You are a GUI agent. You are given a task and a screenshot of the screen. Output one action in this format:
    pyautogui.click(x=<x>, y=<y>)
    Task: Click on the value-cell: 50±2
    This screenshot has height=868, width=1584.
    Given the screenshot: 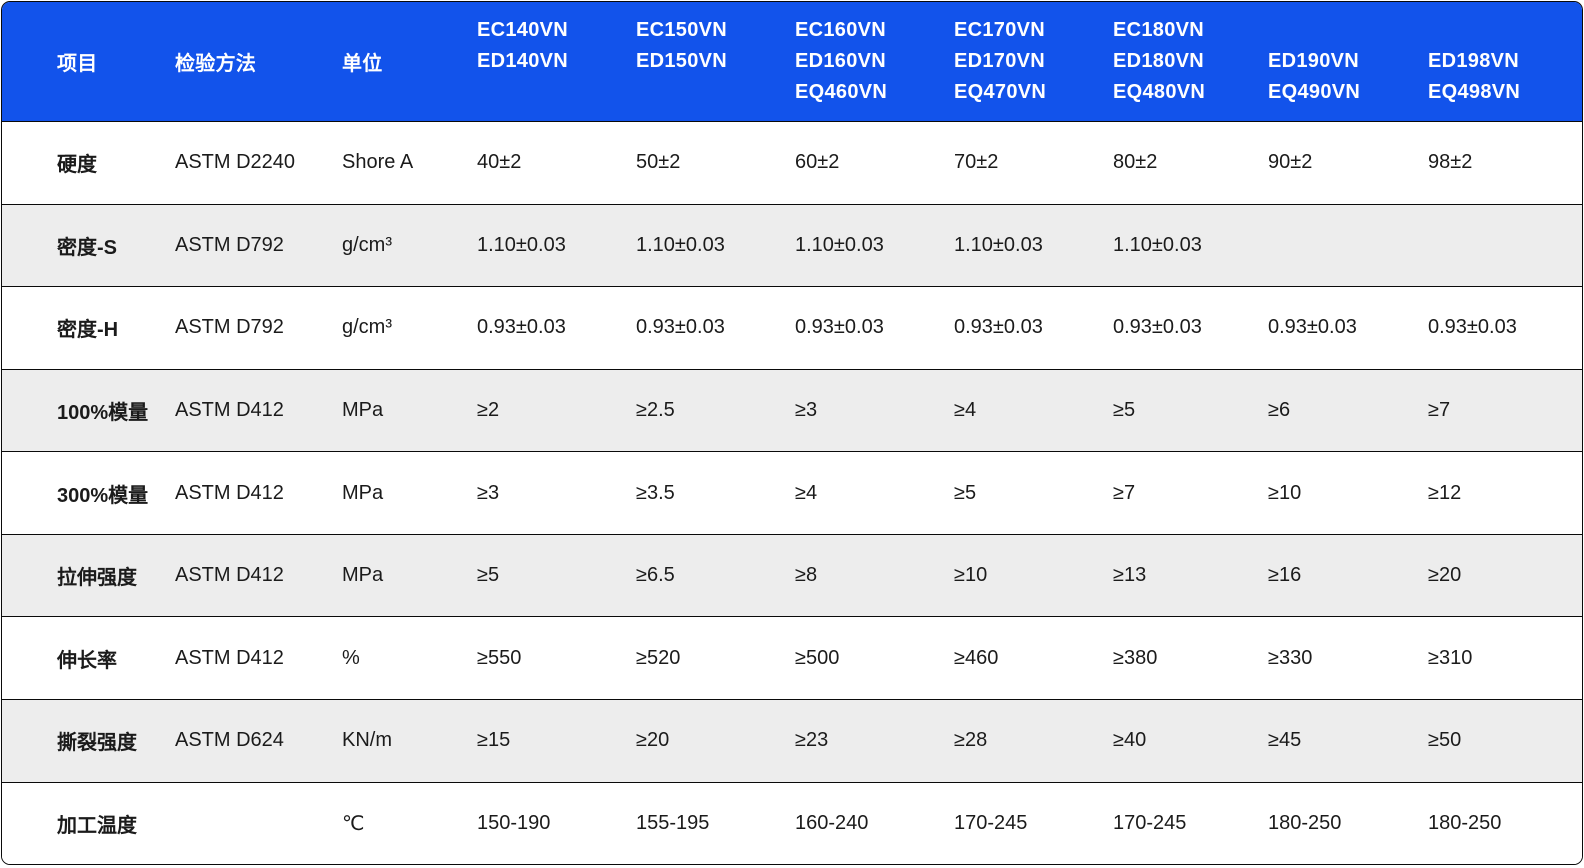 What is the action you would take?
    pyautogui.click(x=658, y=162)
    